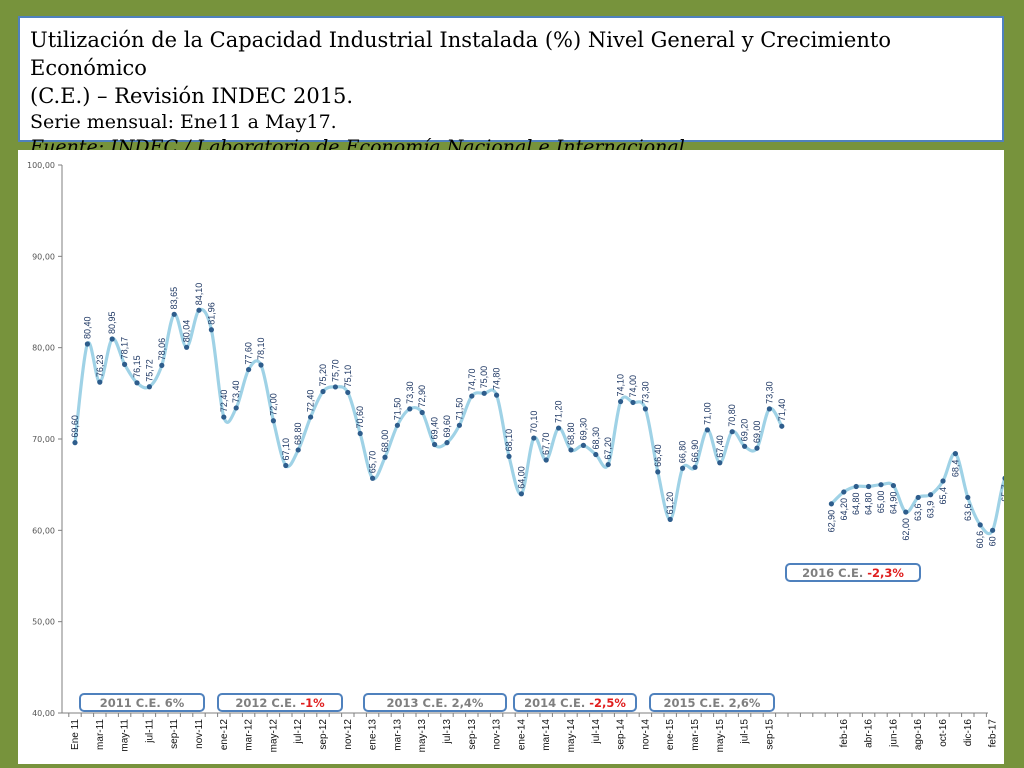 The height and width of the screenshot is (768, 1024). I want to click on data-label: 64,80, so click(856, 503).